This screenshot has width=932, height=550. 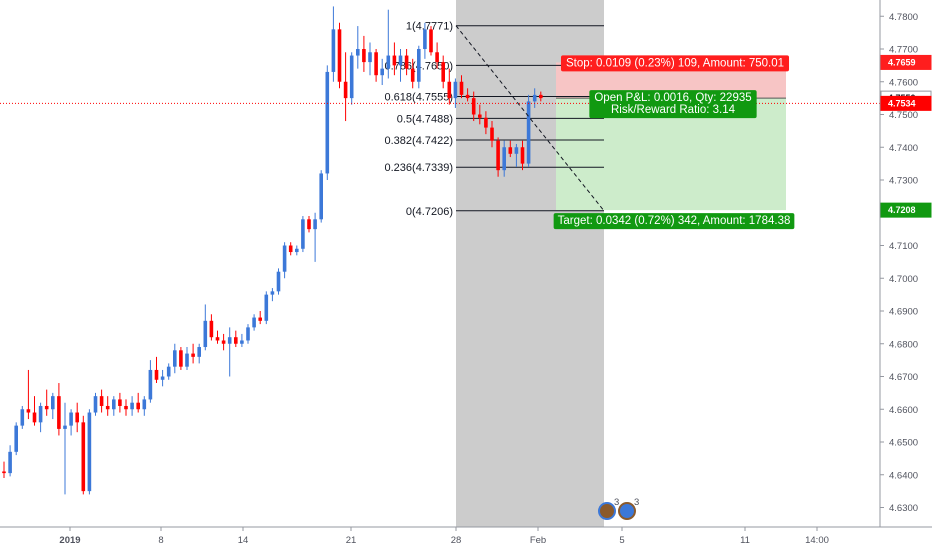 What do you see at coordinates (243, 540) in the screenshot?
I see `time-tick-label: 14` at bounding box center [243, 540].